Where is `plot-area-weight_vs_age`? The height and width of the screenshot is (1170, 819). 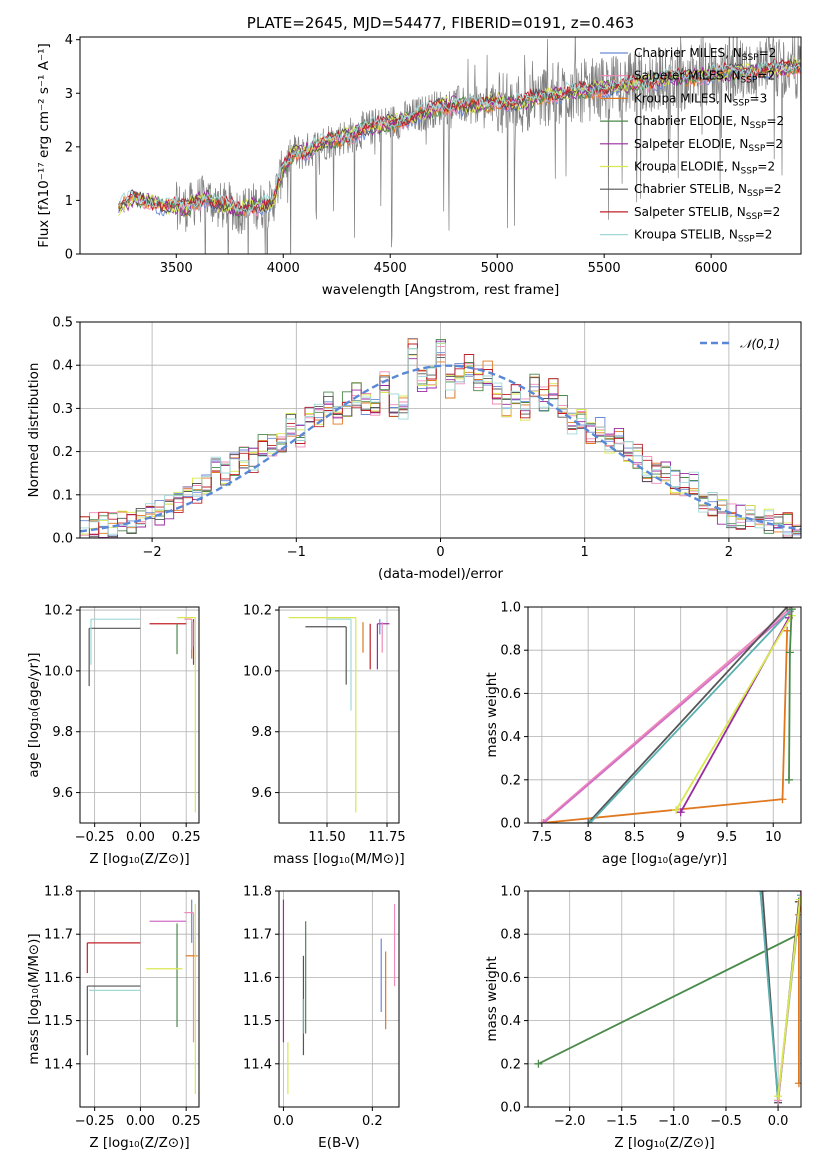 plot-area-weight_vs_age is located at coordinates (664, 715).